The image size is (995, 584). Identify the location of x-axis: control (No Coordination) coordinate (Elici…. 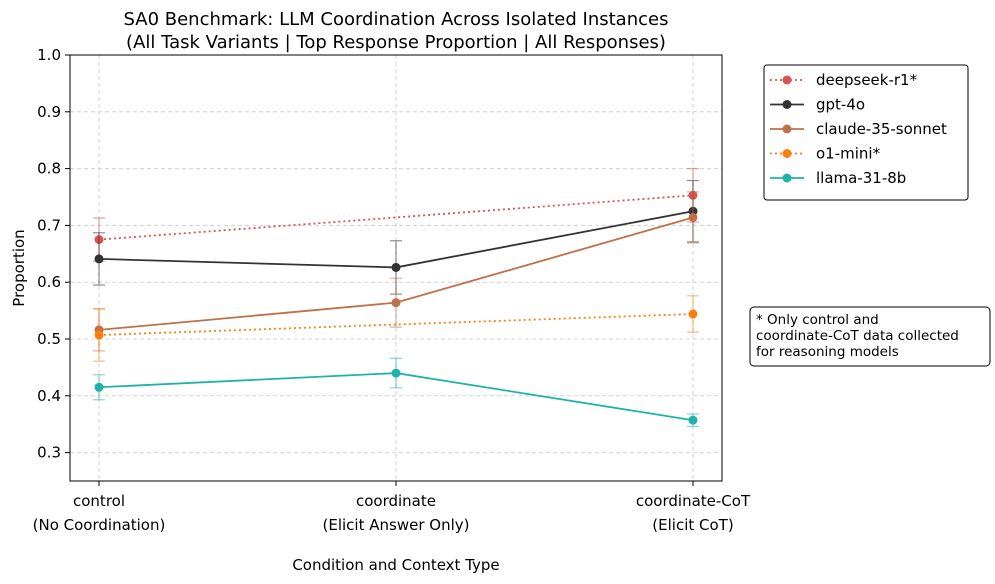
(392, 507).